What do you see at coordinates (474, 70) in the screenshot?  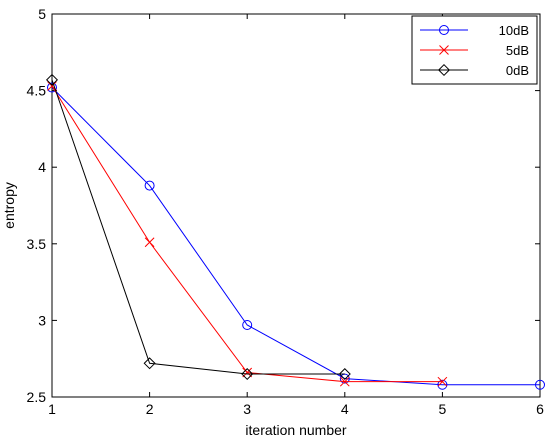 I see `legend-item: 0dB` at bounding box center [474, 70].